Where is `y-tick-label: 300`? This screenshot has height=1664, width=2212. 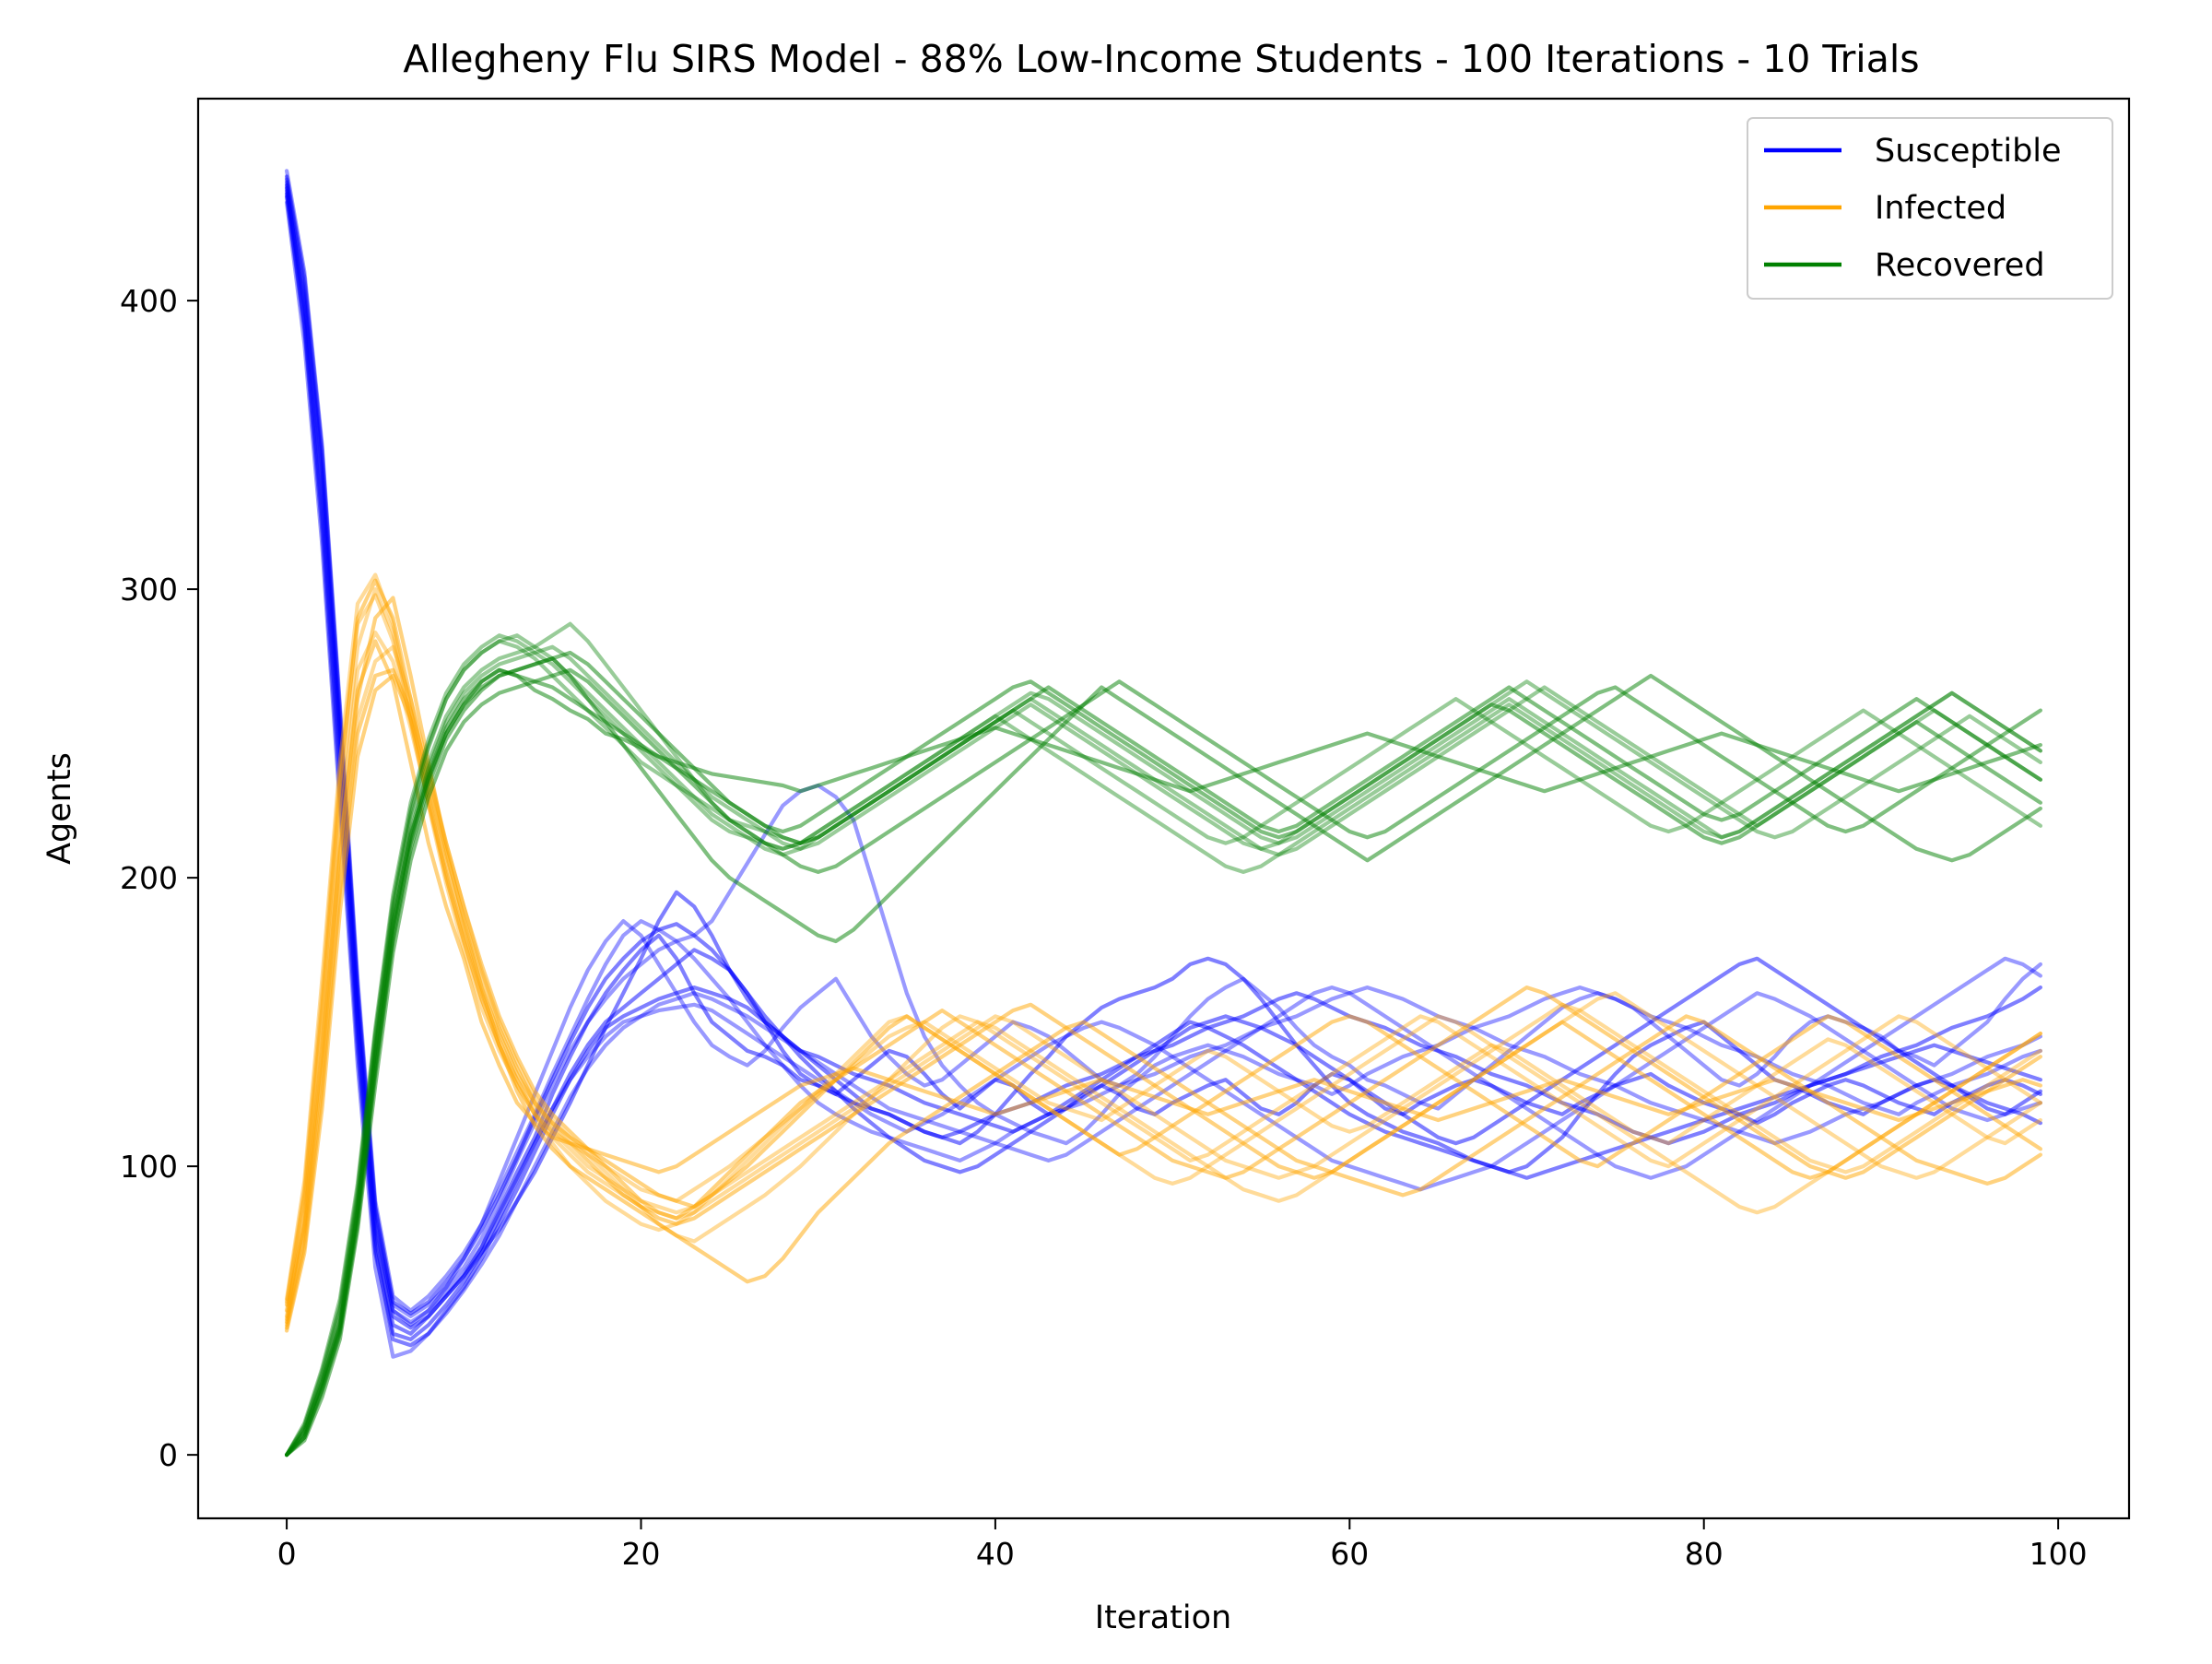
y-tick-label: 300 is located at coordinates (149, 590).